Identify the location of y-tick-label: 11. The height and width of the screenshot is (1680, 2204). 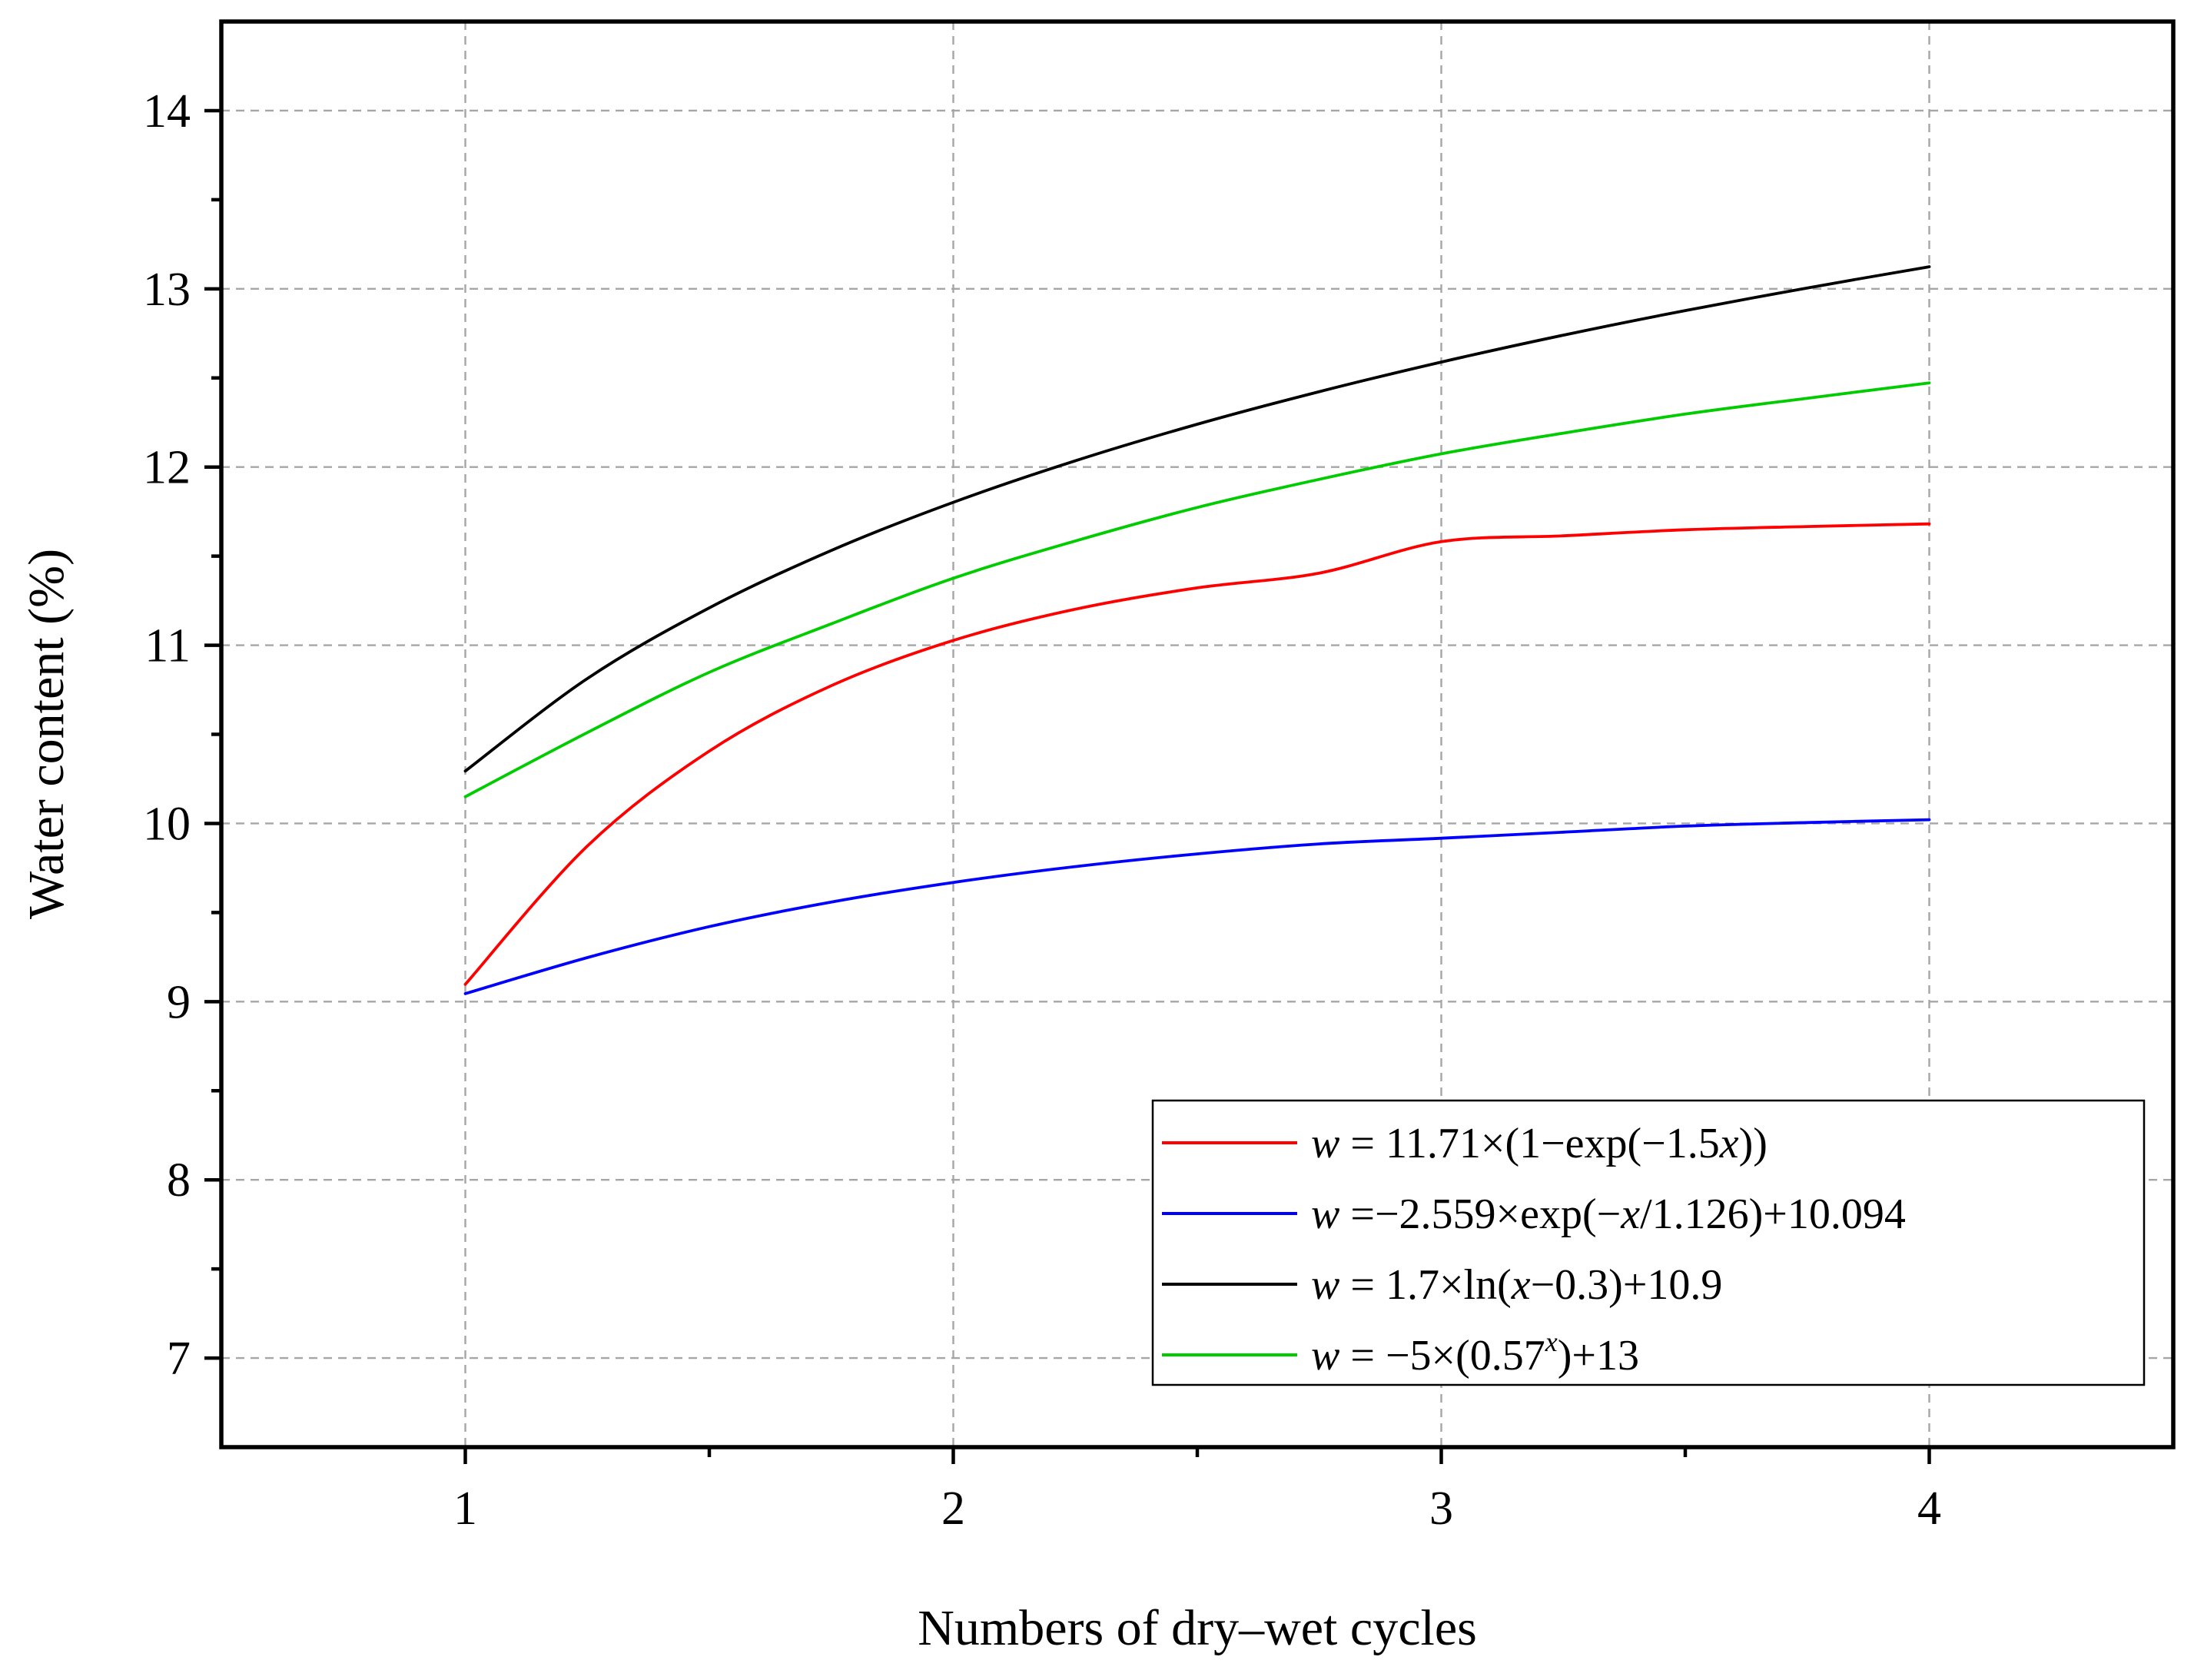
(167, 646).